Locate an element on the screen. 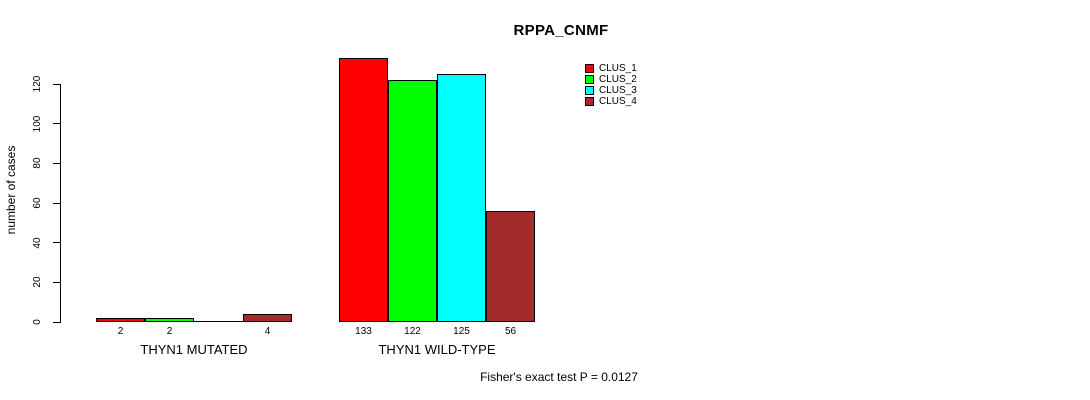 The image size is (1090, 400). legend-label: CLUS_4 is located at coordinates (618, 101).